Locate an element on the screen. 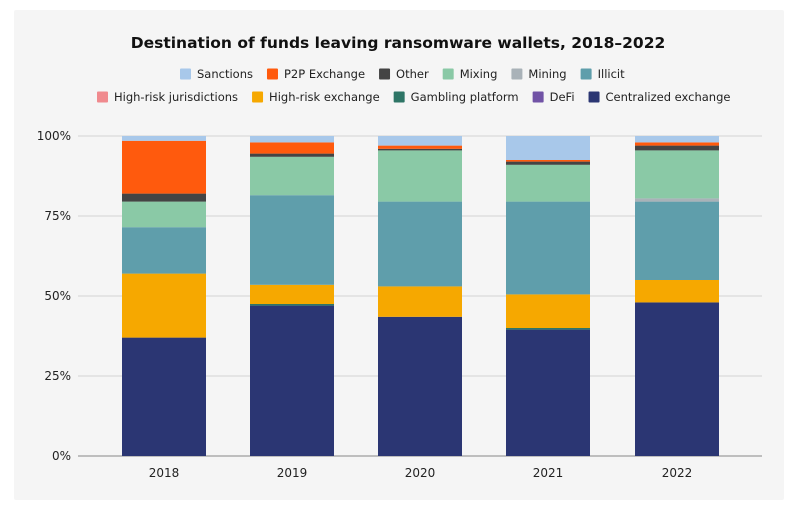 The width and height of the screenshot is (797, 509). bar-2019 is located at coordinates (292, 296).